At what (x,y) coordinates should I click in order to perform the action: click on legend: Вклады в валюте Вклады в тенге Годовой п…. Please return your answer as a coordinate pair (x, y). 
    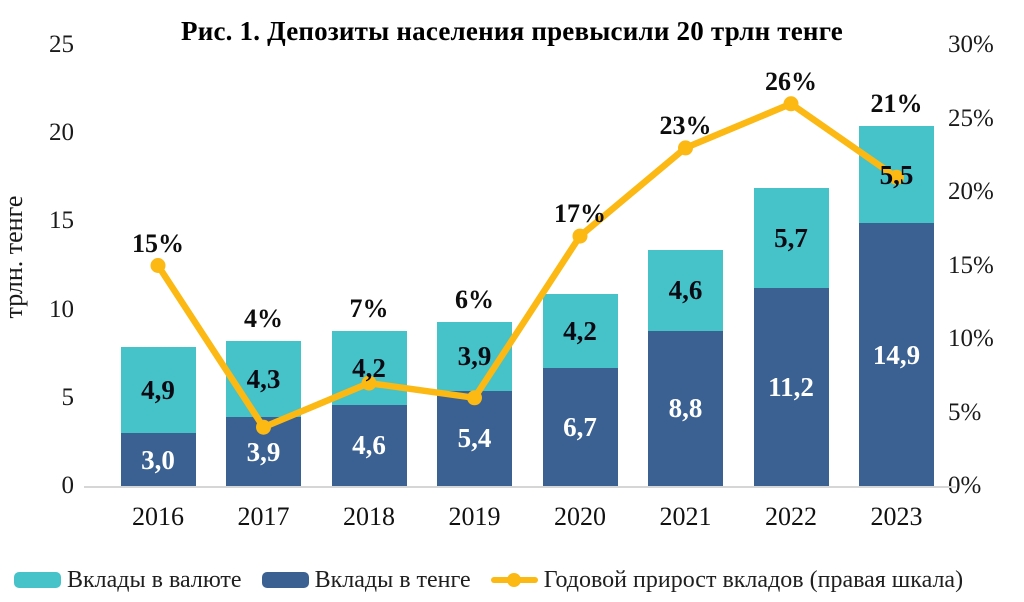
    Looking at the image, I should click on (516, 580).